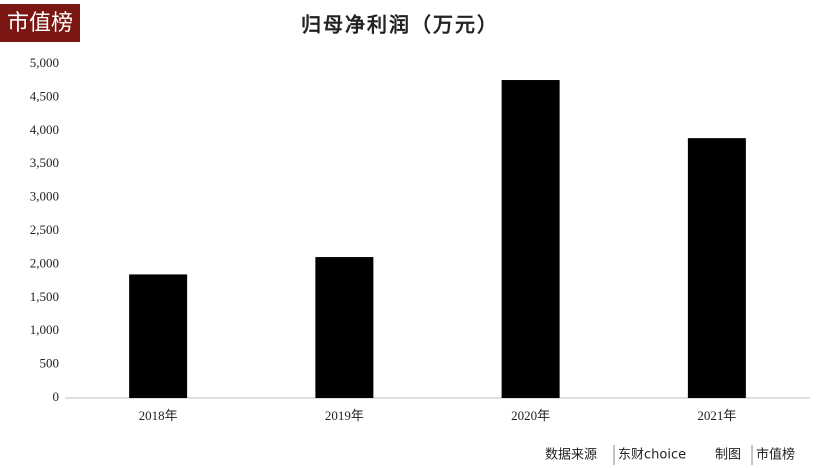 Image resolution: width=818 pixels, height=468 pixels. Describe the element at coordinates (44, 129) in the screenshot. I see `y-tick-label: 4,000` at that location.